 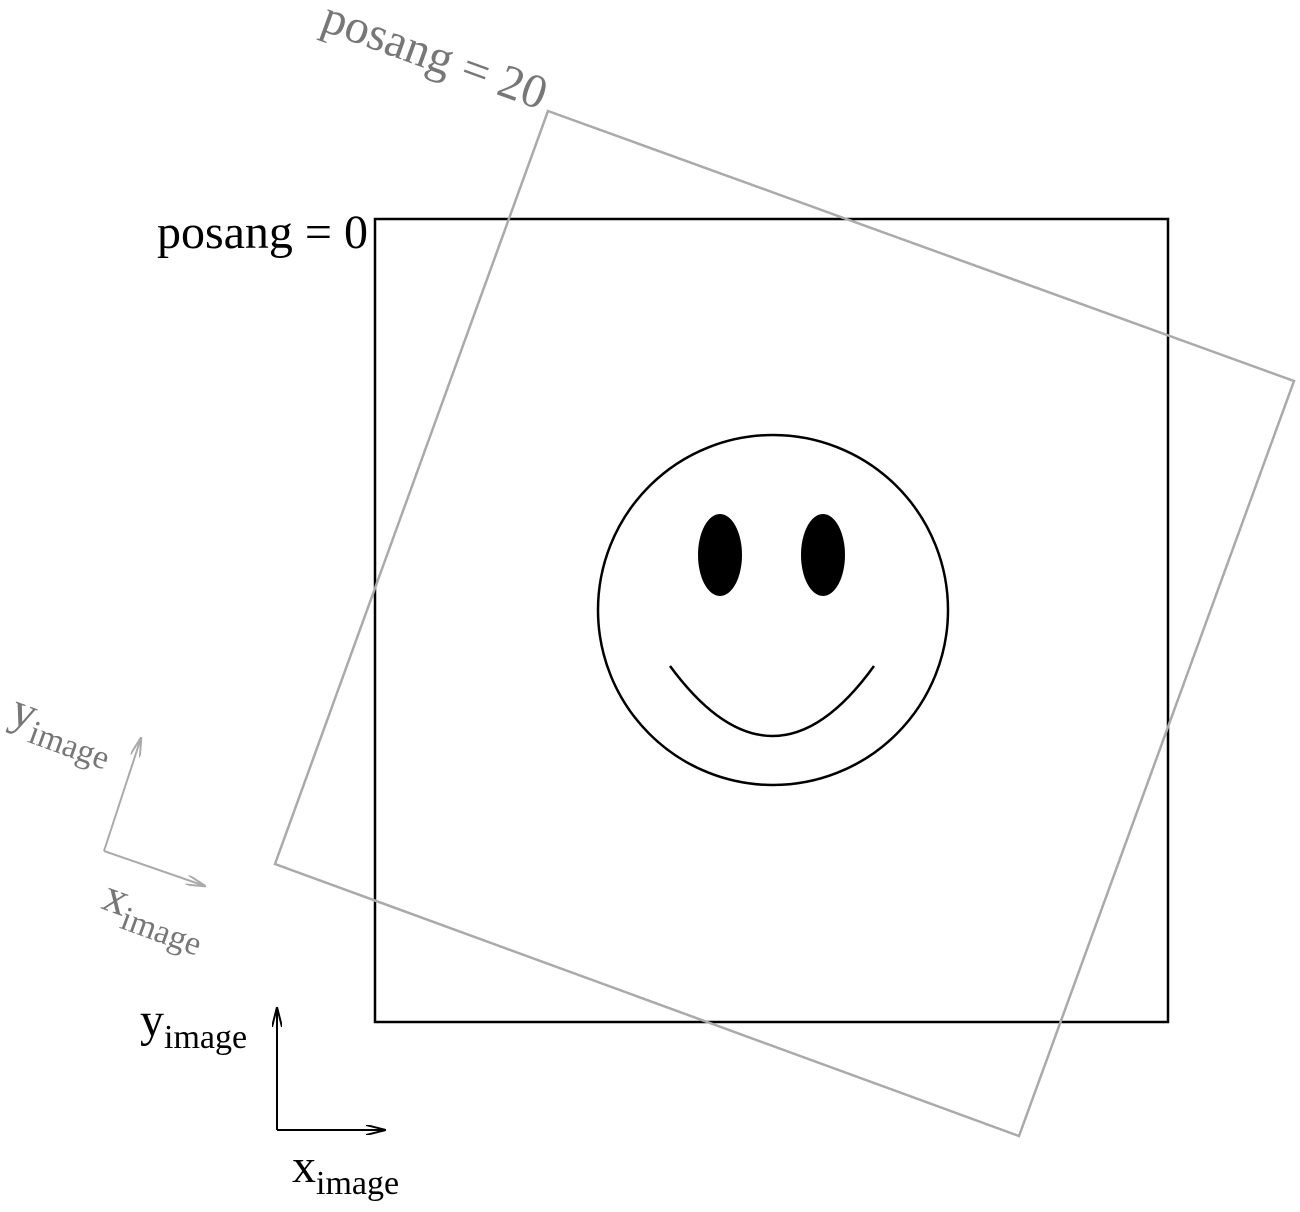 I want to click on rotated-frame-label: posang = 20, so click(x=434, y=60).